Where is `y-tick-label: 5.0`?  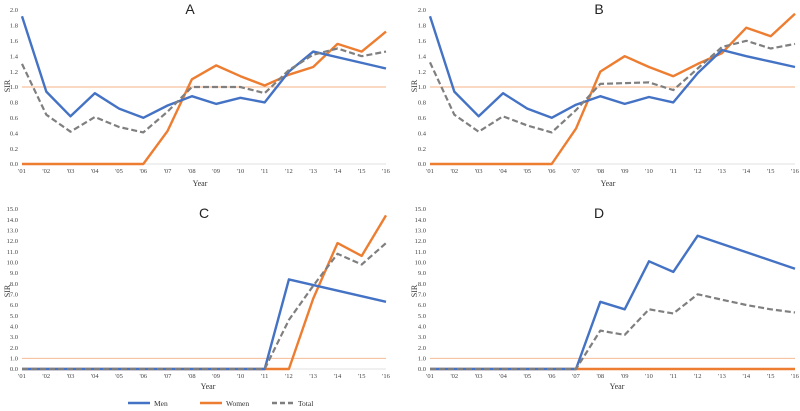
y-tick-label: 5.0 is located at coordinates (422, 316).